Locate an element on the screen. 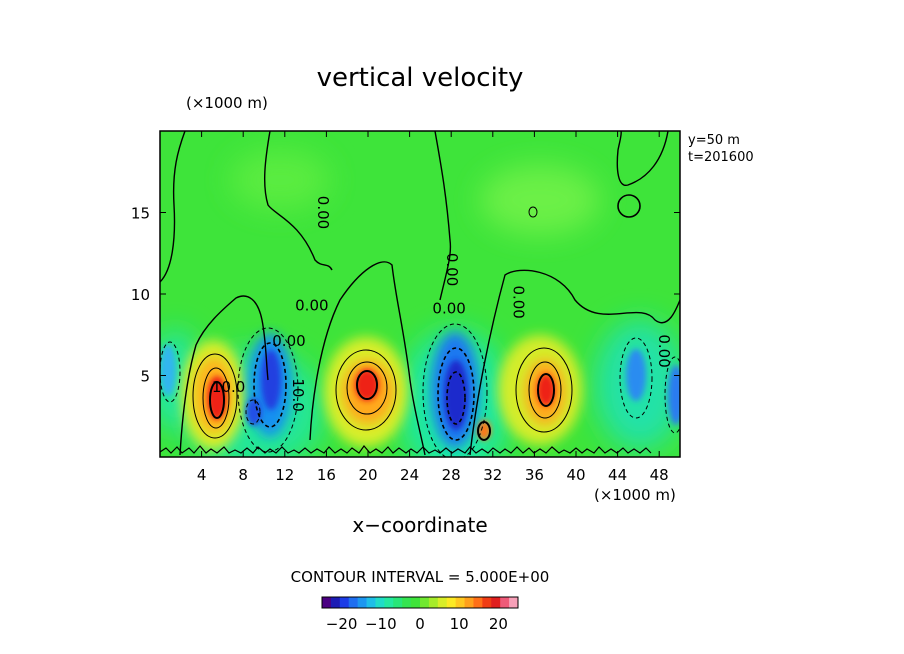 This screenshot has height=654, width=904. x-tick-label: 36 is located at coordinates (534, 475).